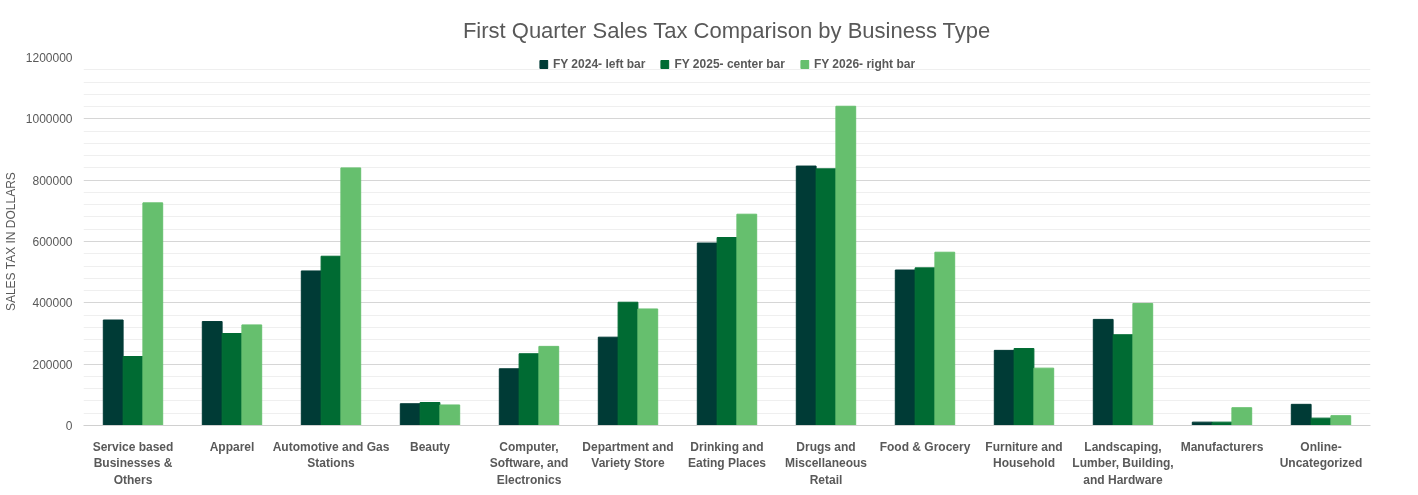  What do you see at coordinates (1222, 446) in the screenshot?
I see `x-tick-label: Manufacturers` at bounding box center [1222, 446].